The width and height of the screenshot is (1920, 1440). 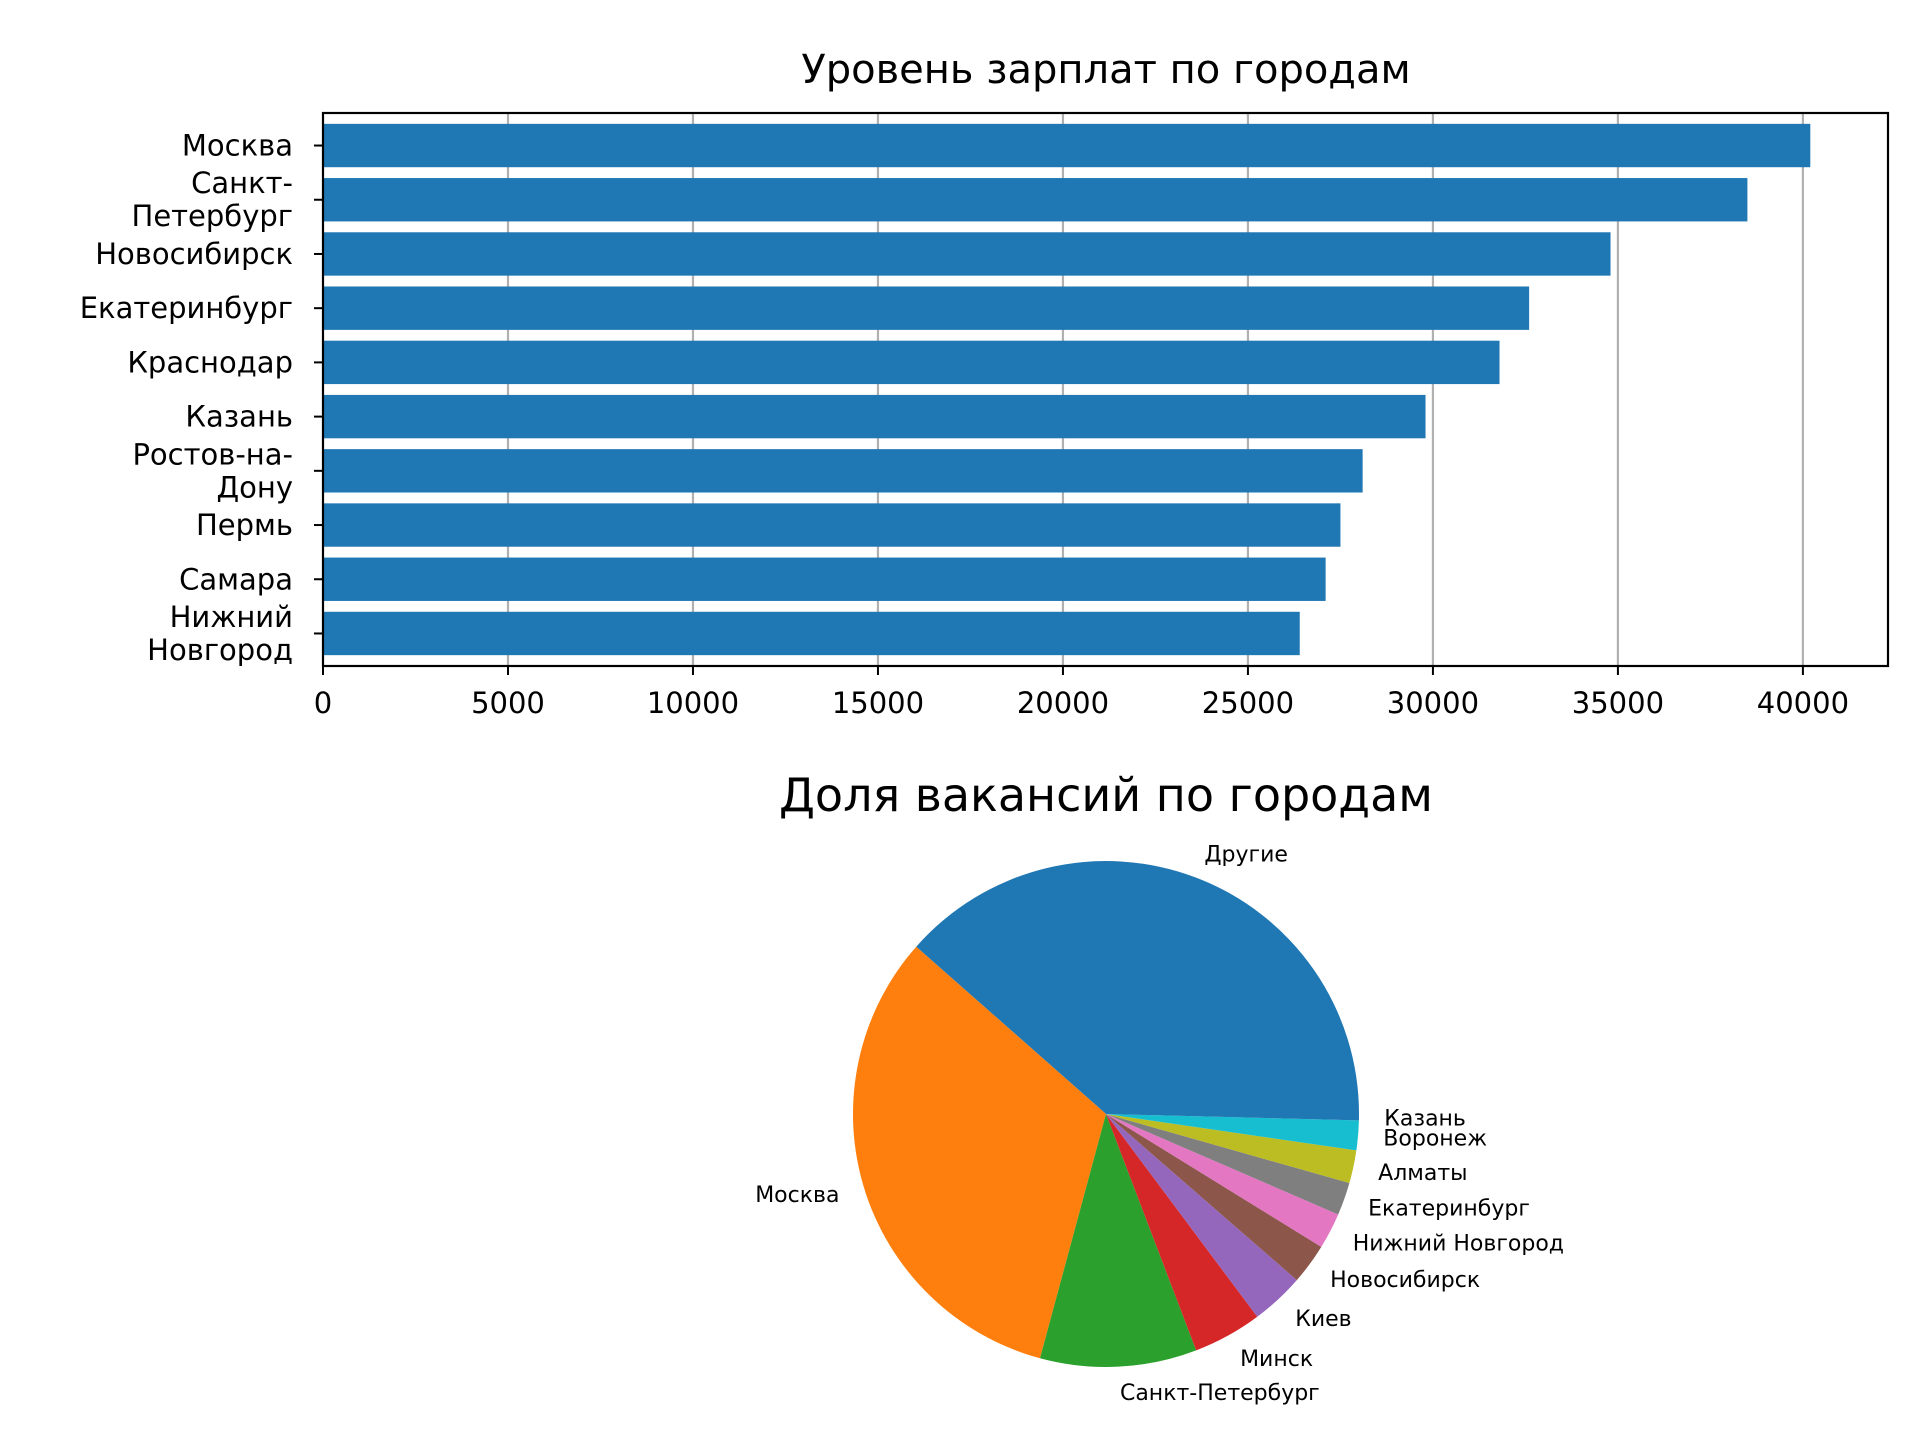 I want to click on y-tick-label: Петербург, so click(x=212, y=216).